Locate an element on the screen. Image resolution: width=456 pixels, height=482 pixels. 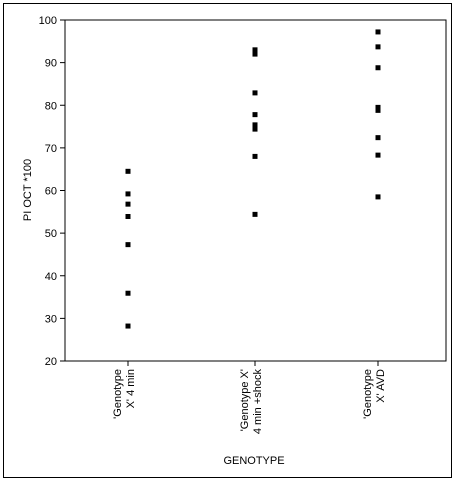
x-tick-label: 'GenotypeX' AVD is located at coordinates (374, 394).